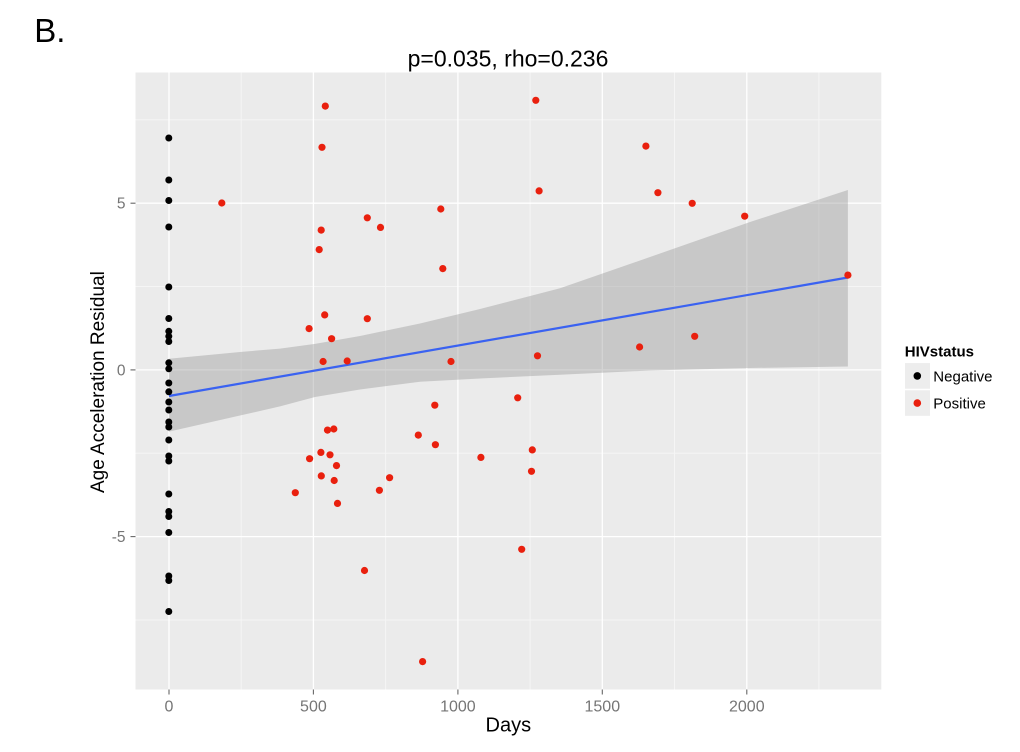 This screenshot has width=1020, height=752. What do you see at coordinates (121, 204) in the screenshot?
I see `svg-text: 5` at bounding box center [121, 204].